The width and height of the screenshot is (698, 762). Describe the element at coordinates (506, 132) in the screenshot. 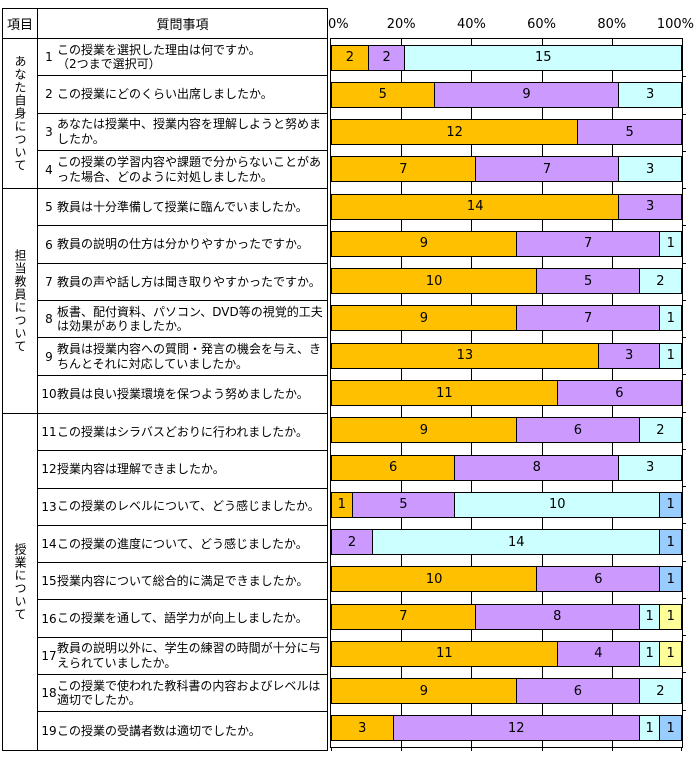

I see `stacked-bar-q3: 12 5` at that location.